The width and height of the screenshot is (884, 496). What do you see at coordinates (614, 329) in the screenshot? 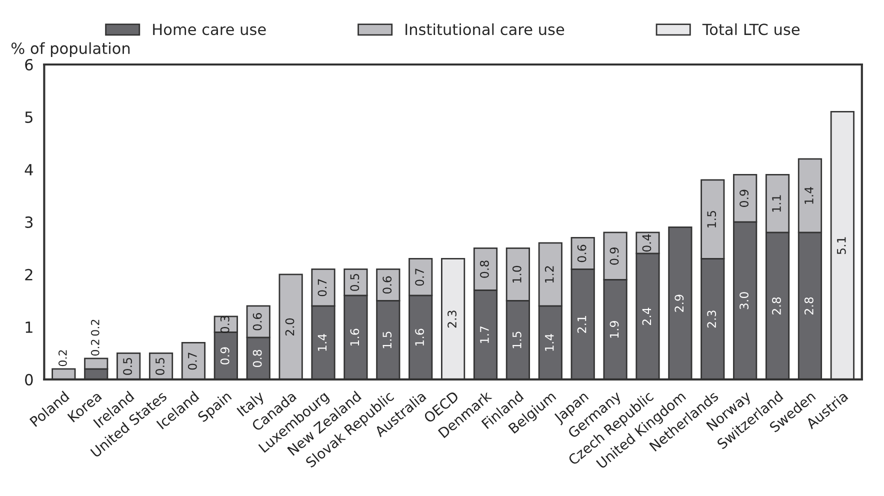
I see `data-label: 1.9` at bounding box center [614, 329].